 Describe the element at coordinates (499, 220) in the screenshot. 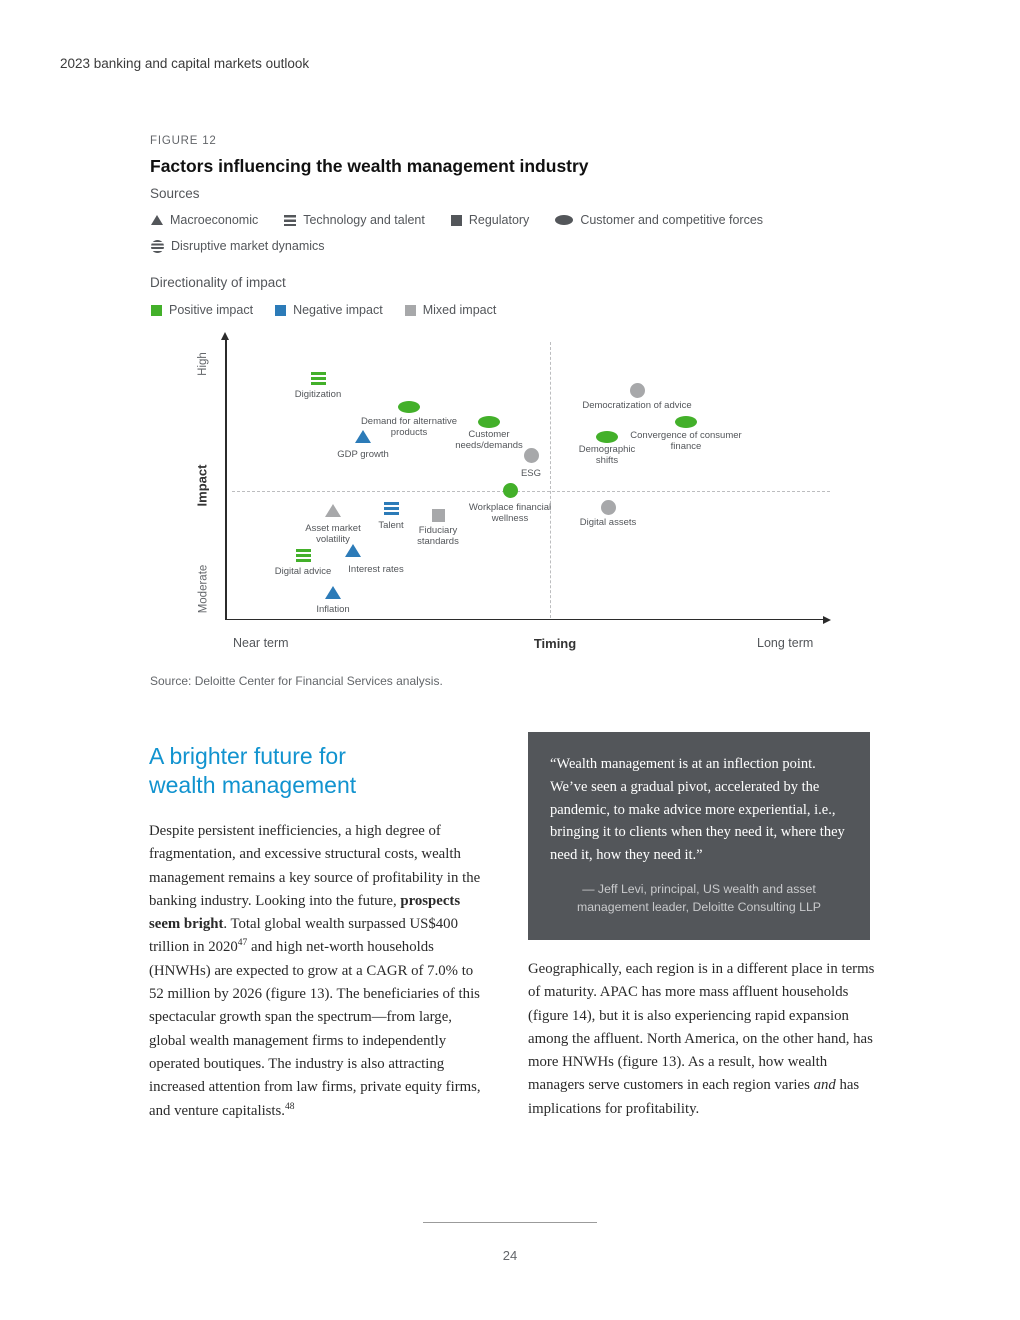

I see `legend-label: Regulatory` at that location.